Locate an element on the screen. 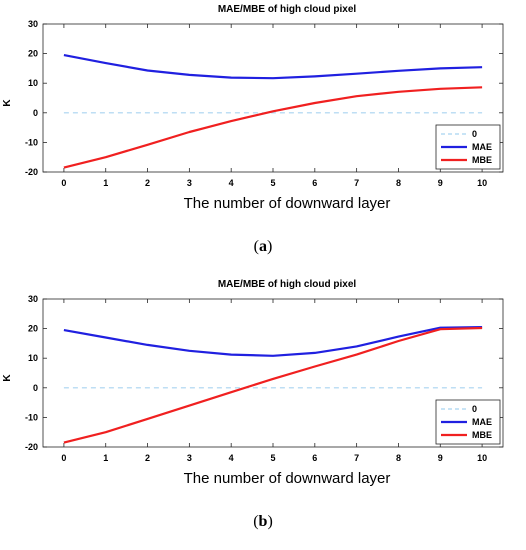 This screenshot has width=526, height=550. caption-letter: b is located at coordinates (263, 521).